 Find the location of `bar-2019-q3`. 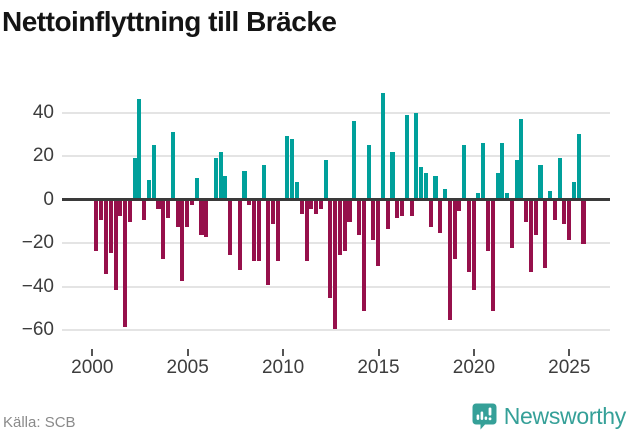

bar-2019-q3 is located at coordinates (468, 236).